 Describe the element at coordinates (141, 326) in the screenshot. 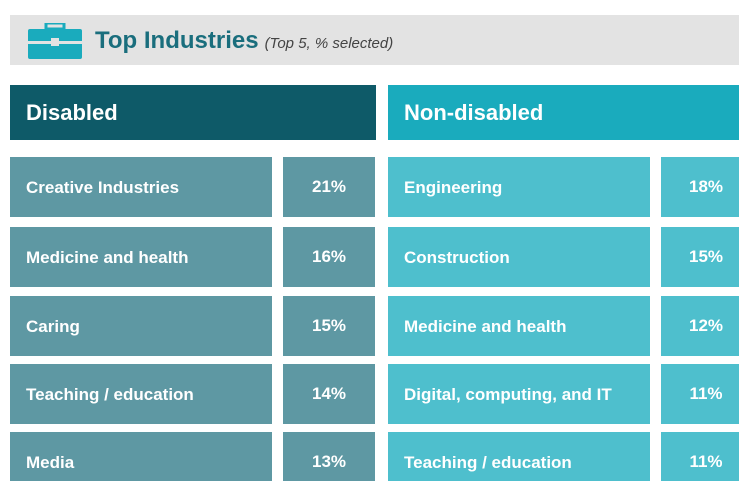

I see `row-label: Caring` at that location.